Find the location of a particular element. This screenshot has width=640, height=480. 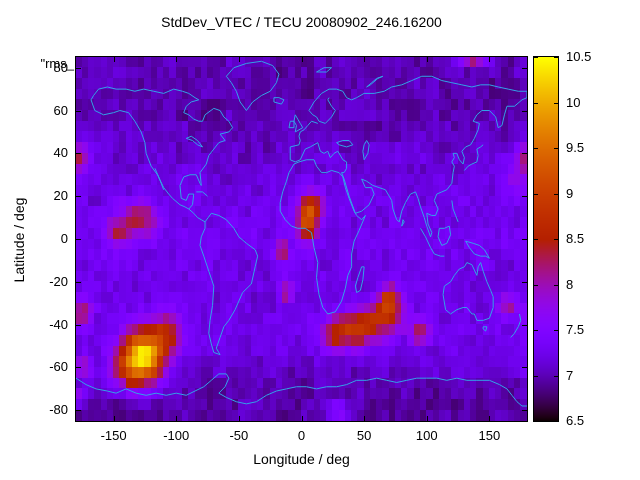

x-tick-label: 0 is located at coordinates (301, 435).